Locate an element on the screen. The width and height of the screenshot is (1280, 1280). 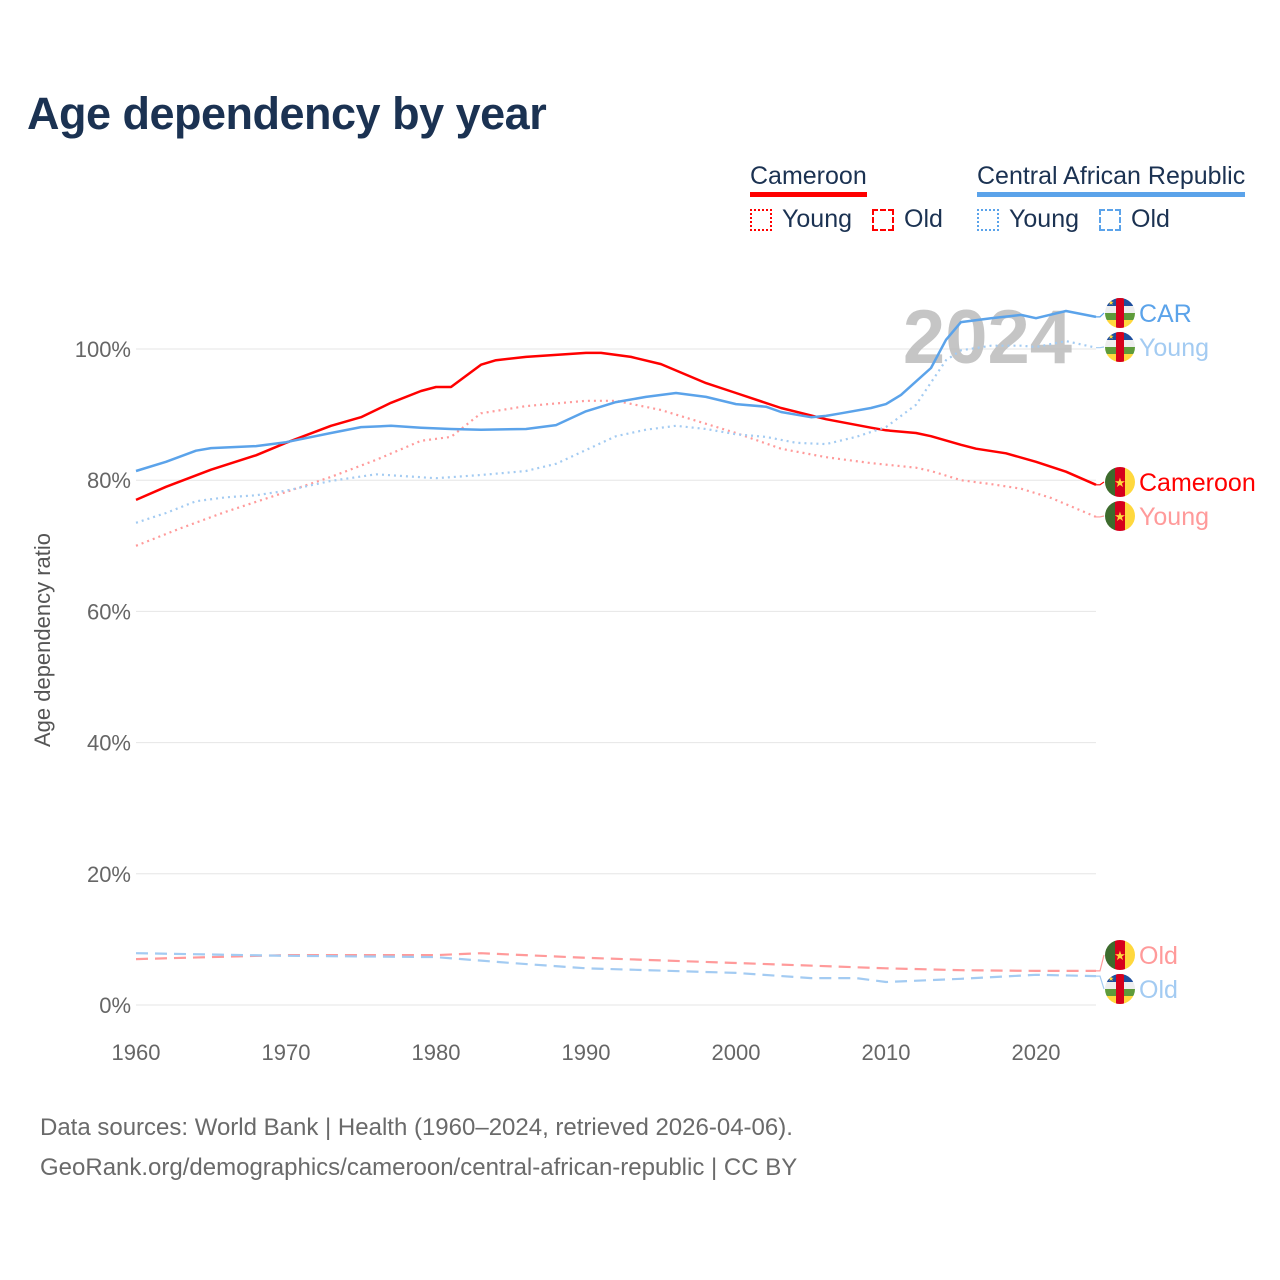
x-tick-label: 2000 is located at coordinates (736, 1052).